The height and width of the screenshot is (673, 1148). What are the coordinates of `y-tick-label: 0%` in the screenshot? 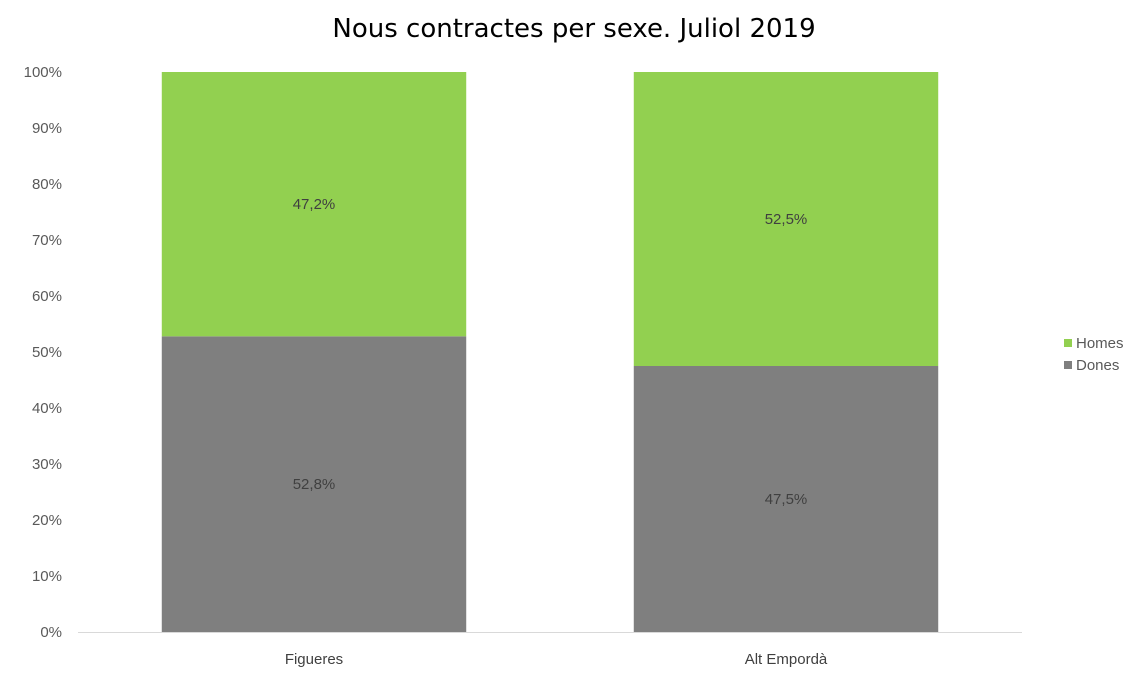 It's located at (51, 632).